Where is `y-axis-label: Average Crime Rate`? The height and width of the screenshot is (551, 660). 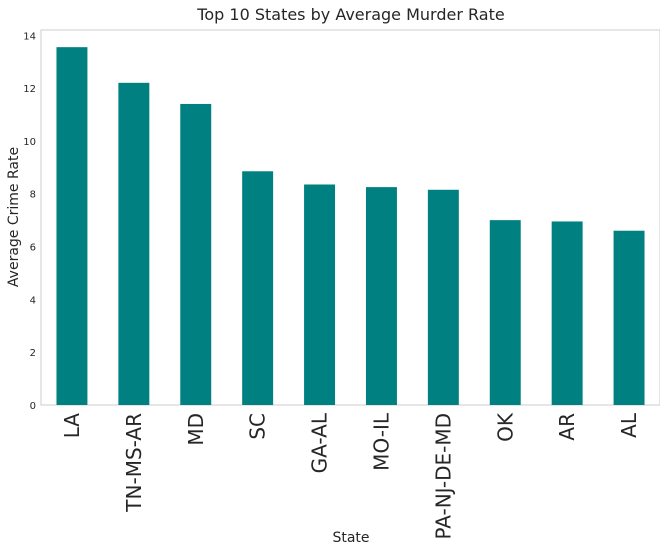 y-axis-label: Average Crime Rate is located at coordinates (14, 217).